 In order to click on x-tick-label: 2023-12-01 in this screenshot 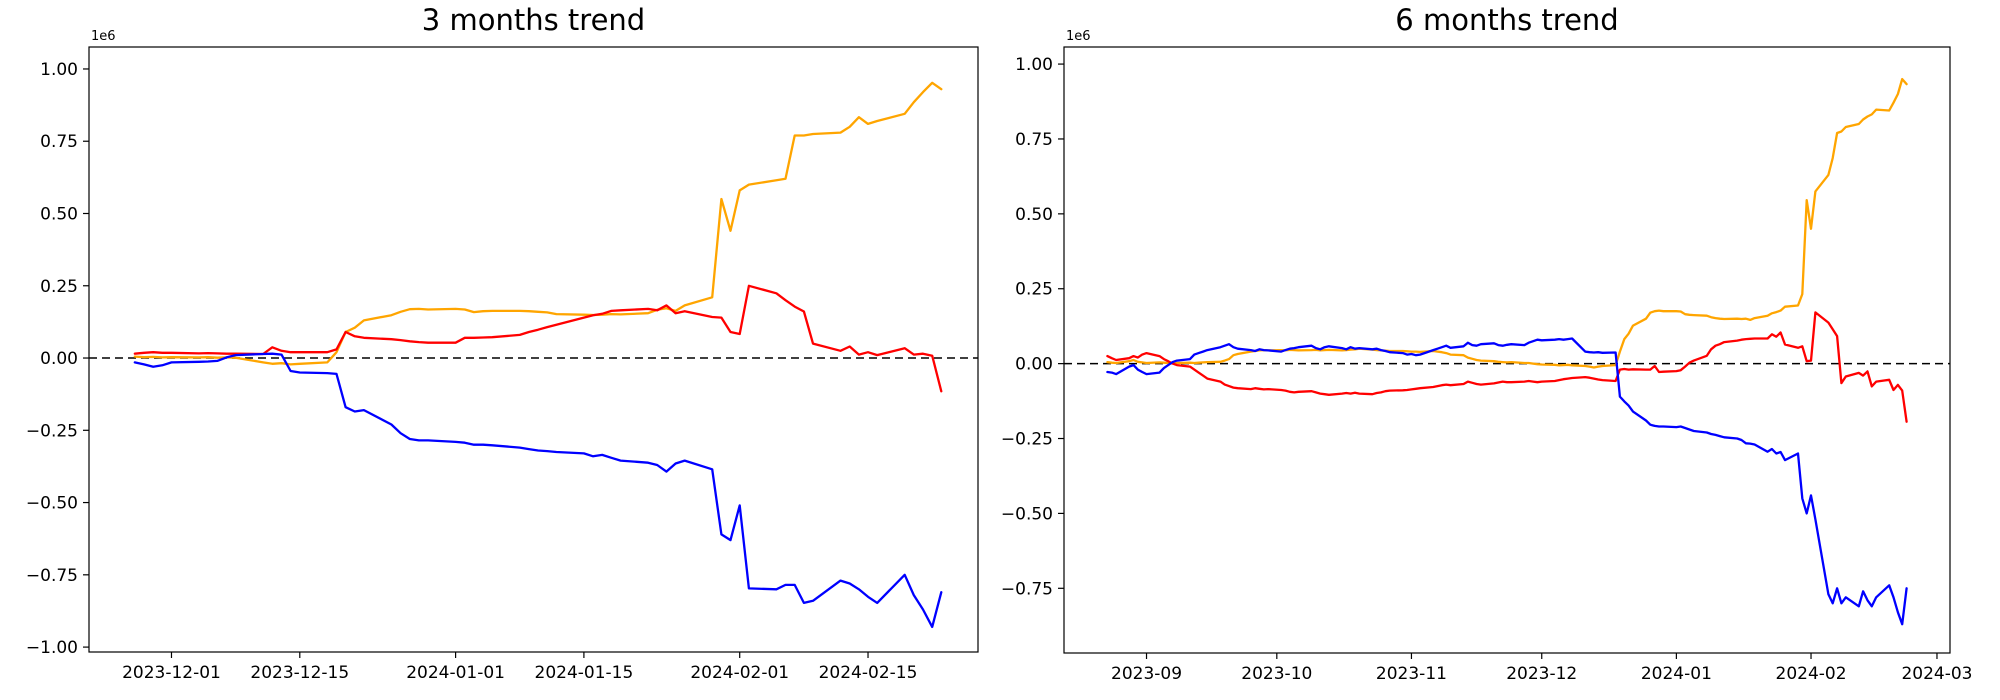, I will do `click(171, 673)`.